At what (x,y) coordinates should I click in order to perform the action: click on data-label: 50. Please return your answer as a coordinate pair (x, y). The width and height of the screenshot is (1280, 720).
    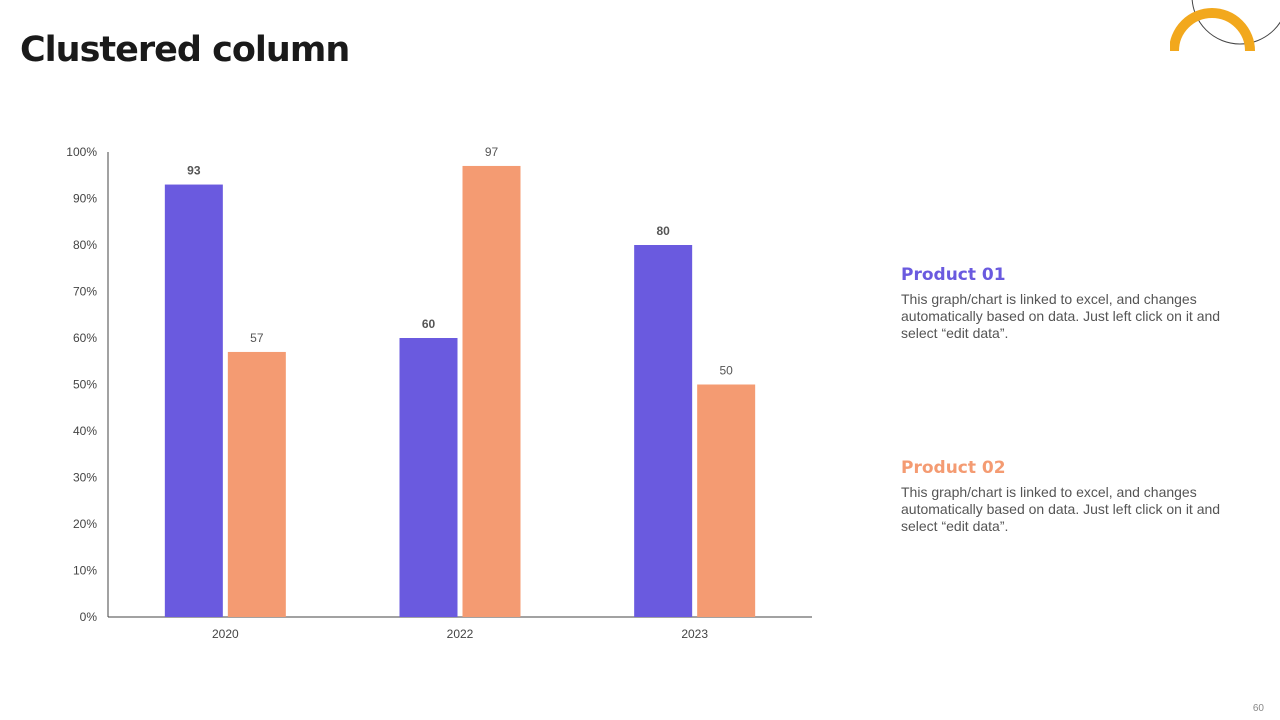
    Looking at the image, I should click on (726, 371).